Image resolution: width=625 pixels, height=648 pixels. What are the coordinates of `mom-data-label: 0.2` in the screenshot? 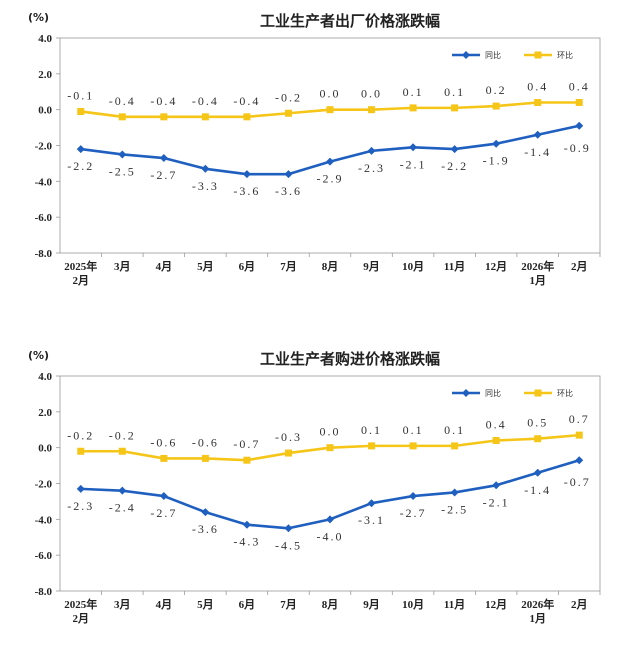 It's located at (496, 90).